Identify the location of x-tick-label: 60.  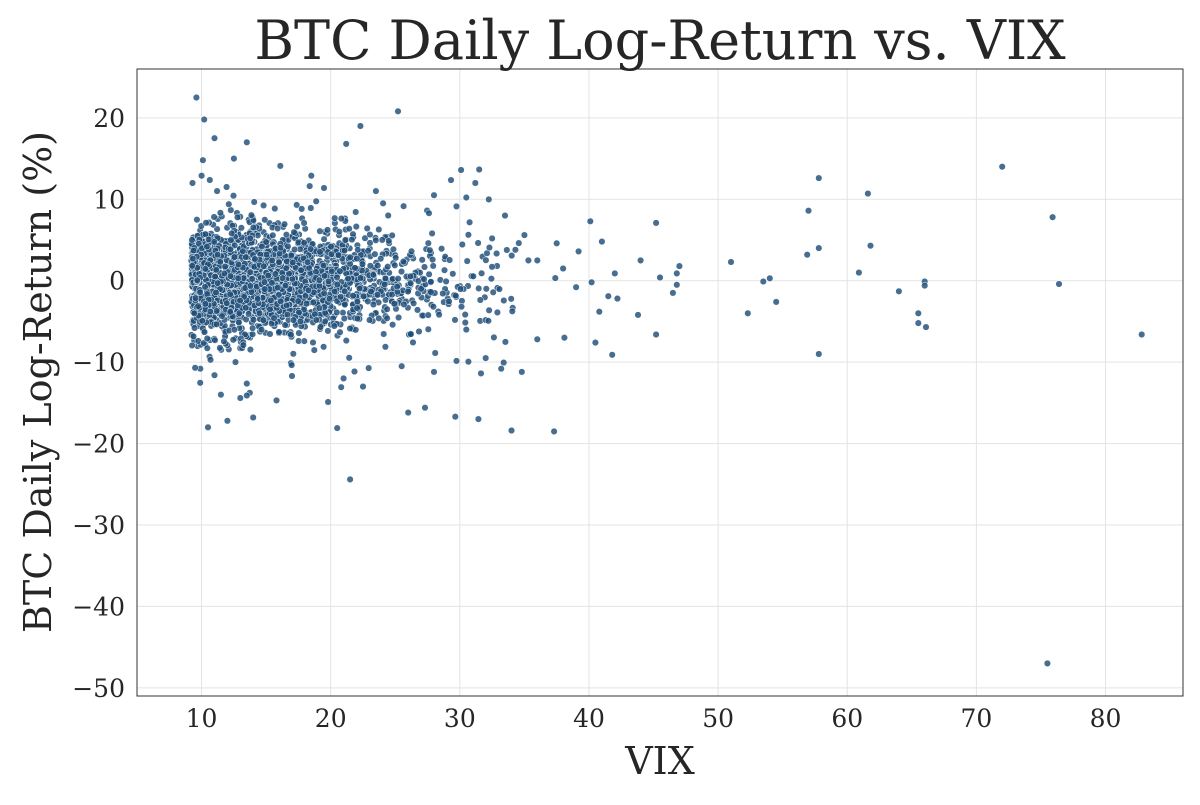
(847, 718).